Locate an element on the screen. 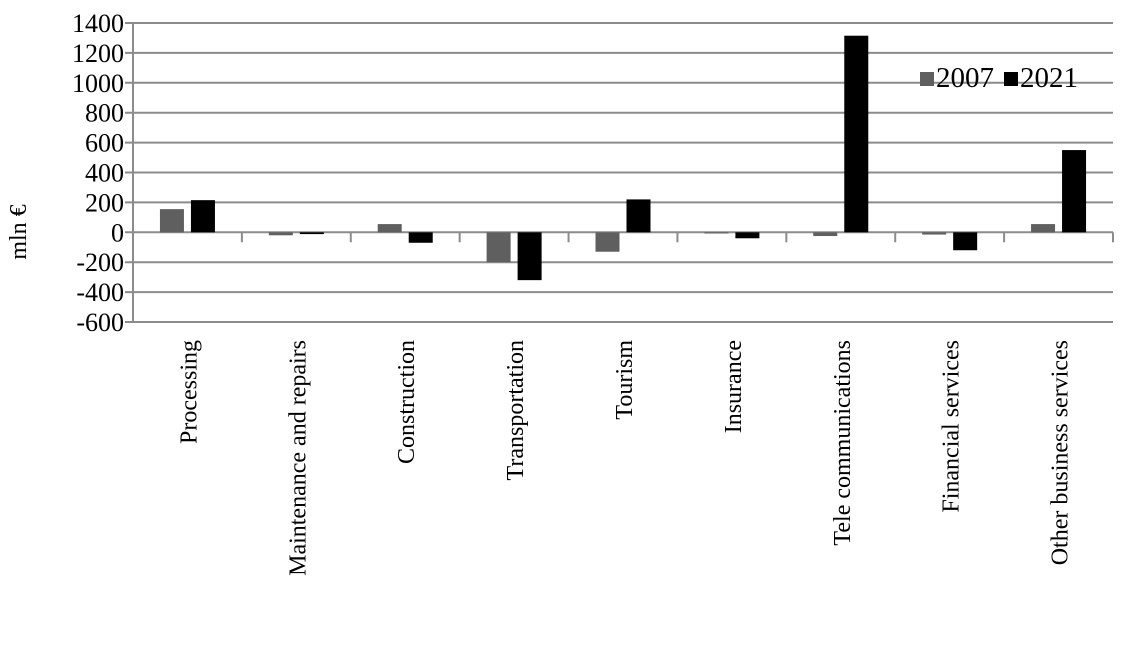  legend-item-2007: 2007 is located at coordinates (957, 78).